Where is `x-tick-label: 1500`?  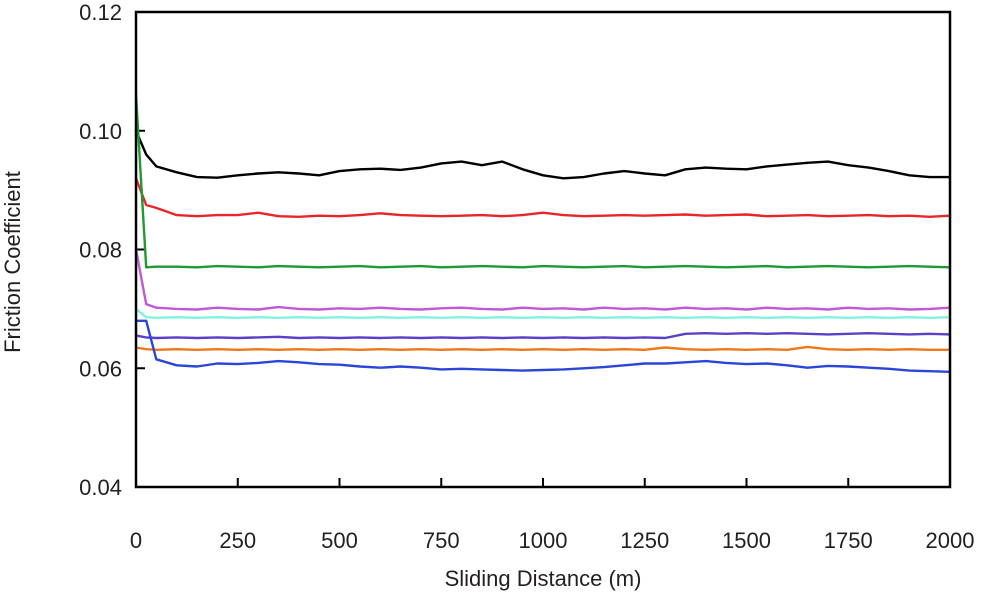 x-tick-label: 1500 is located at coordinates (746, 540).